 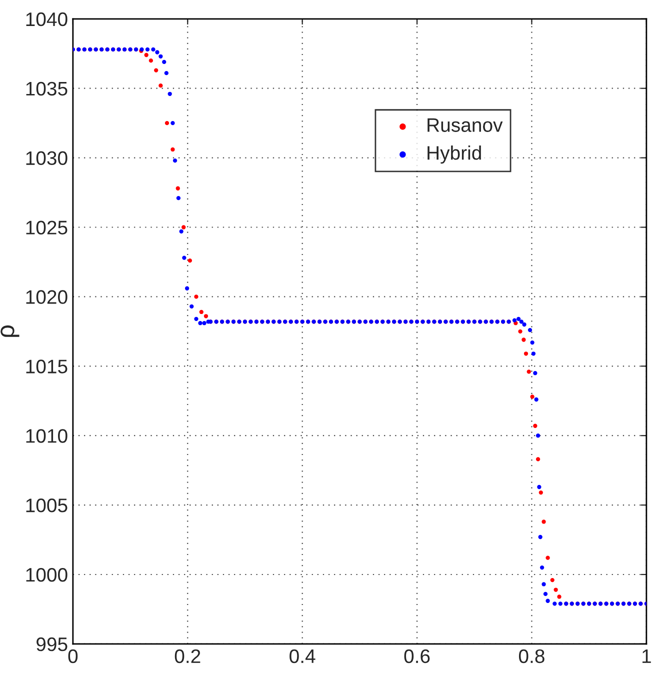 What do you see at coordinates (47, 505) in the screenshot?
I see `y-tick-label: 1005` at bounding box center [47, 505].